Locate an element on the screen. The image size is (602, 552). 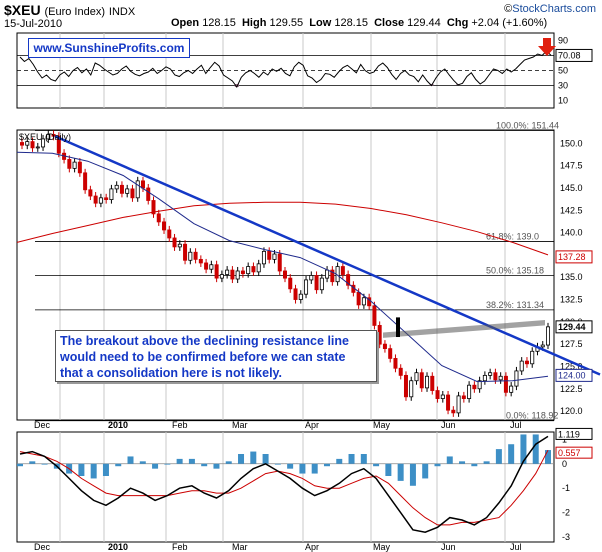
xtick-label-jun: Jun is located at coordinates (448, 425).